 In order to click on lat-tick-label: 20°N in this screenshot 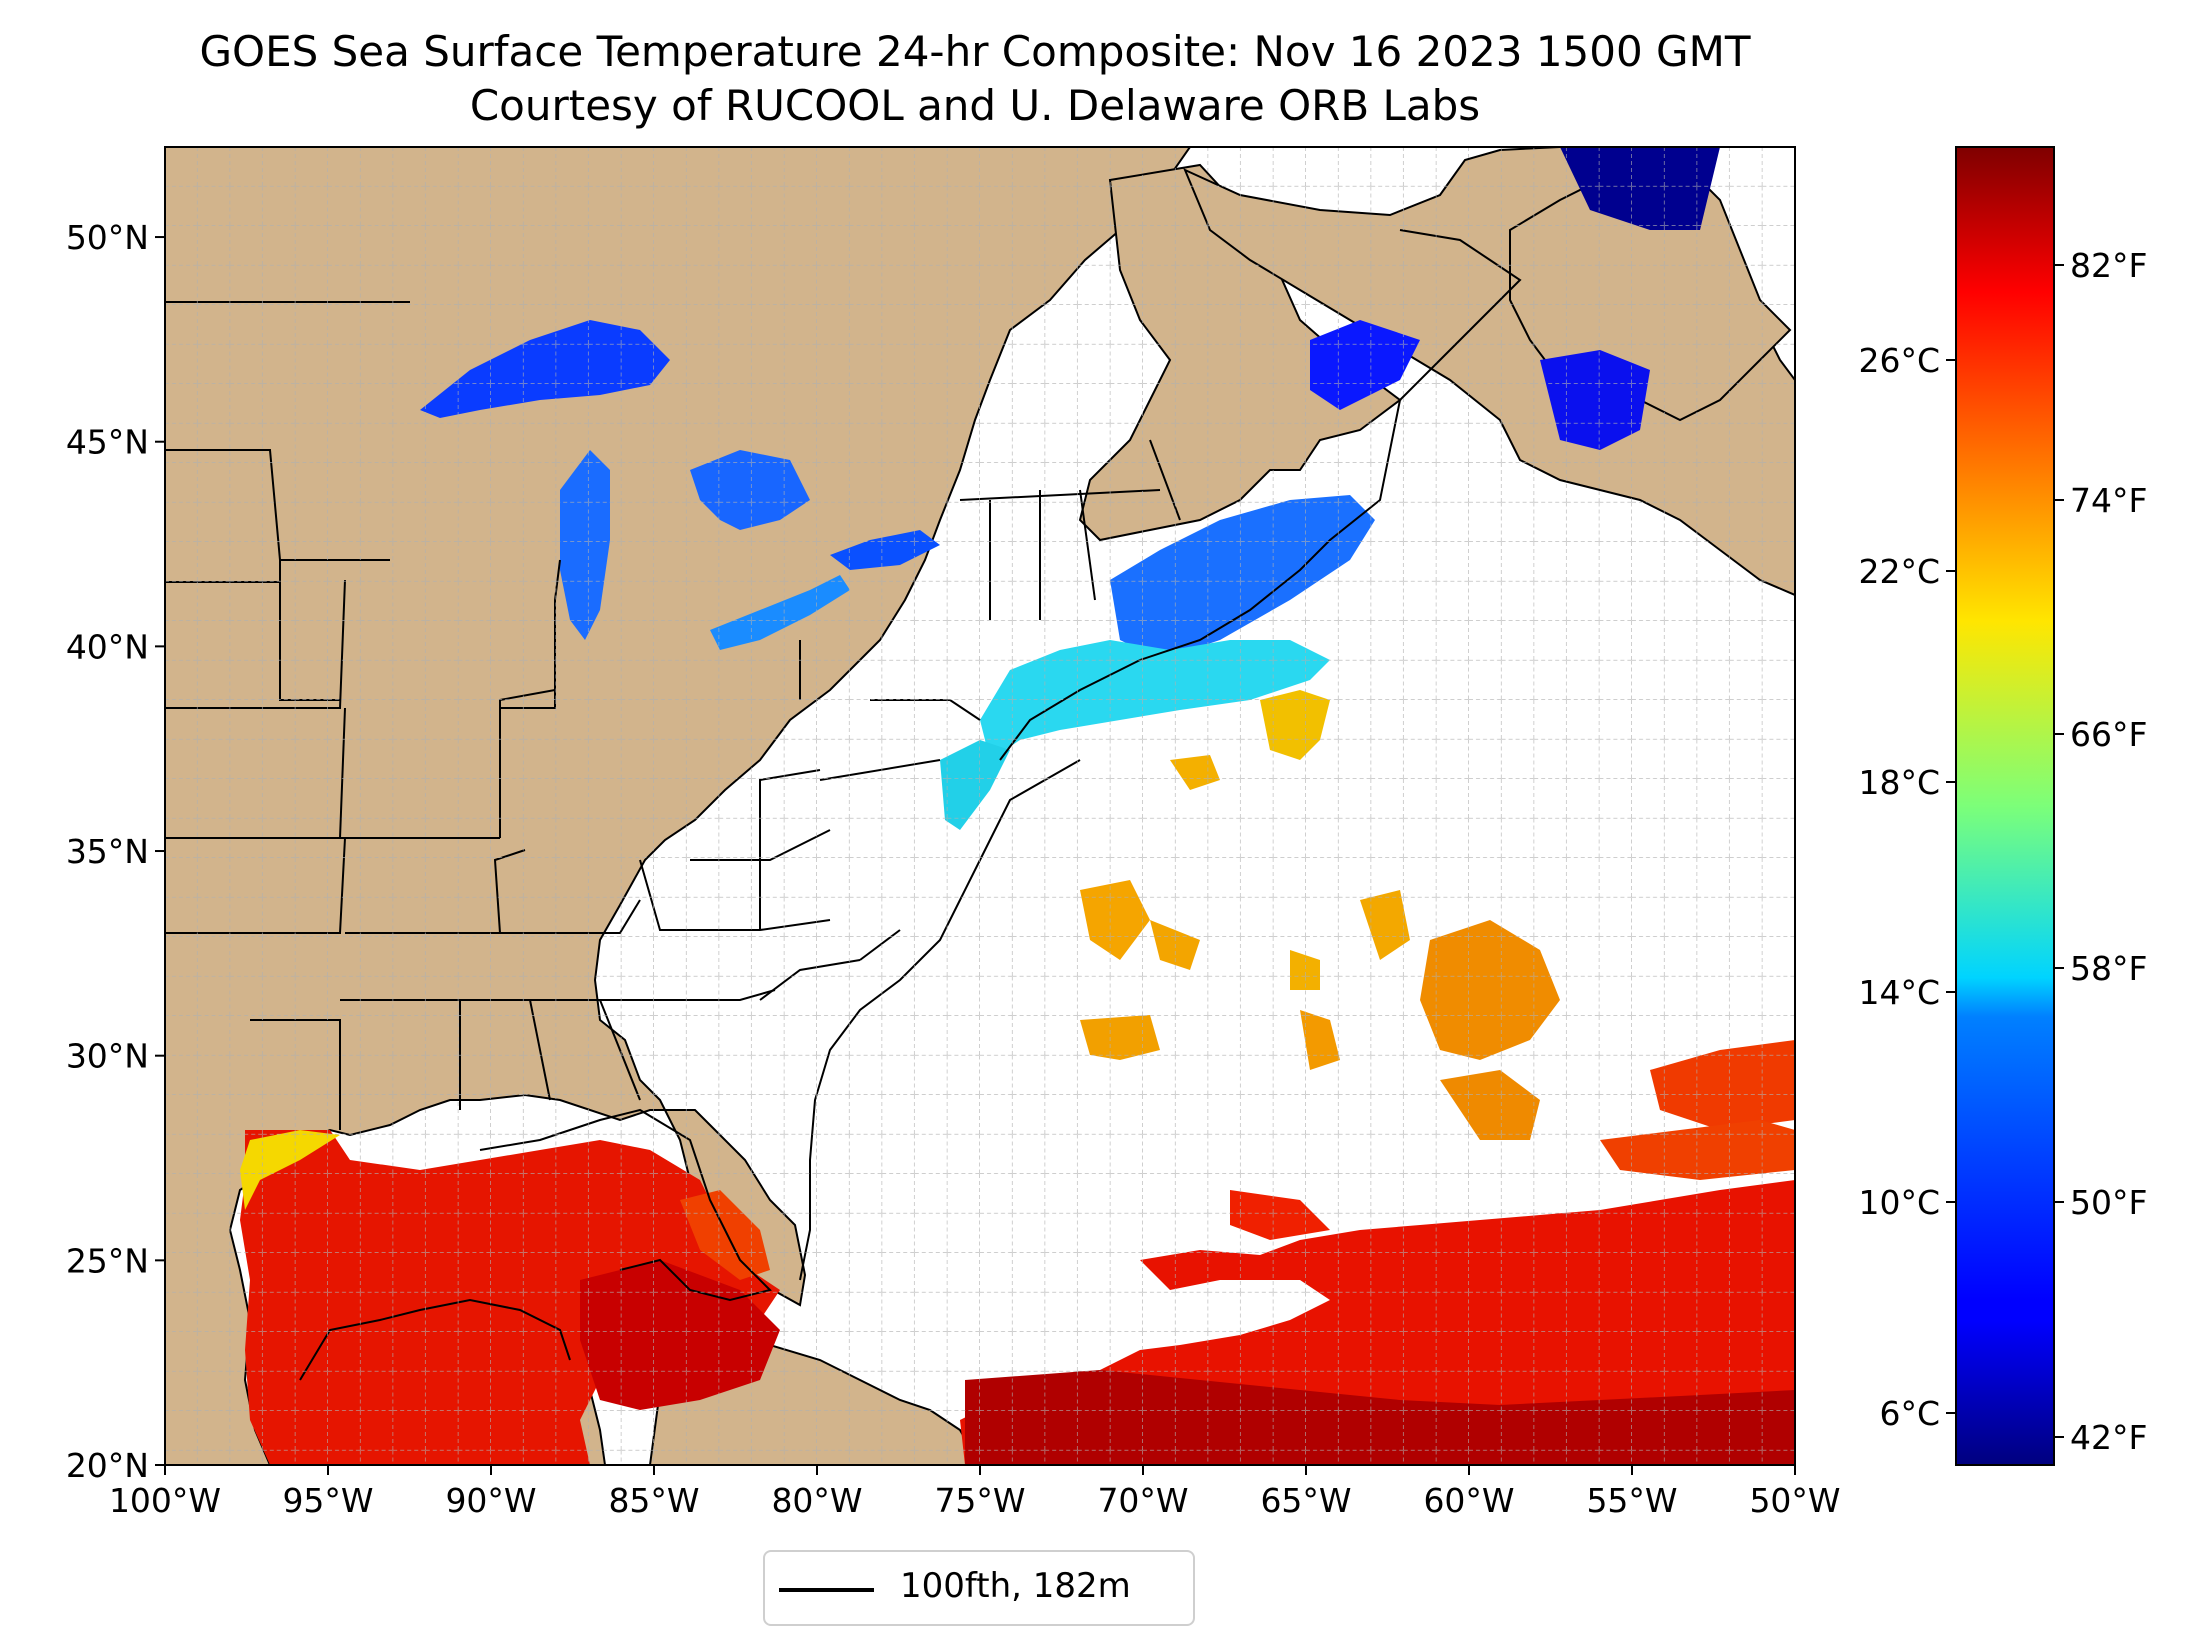, I will do `click(107, 1465)`.